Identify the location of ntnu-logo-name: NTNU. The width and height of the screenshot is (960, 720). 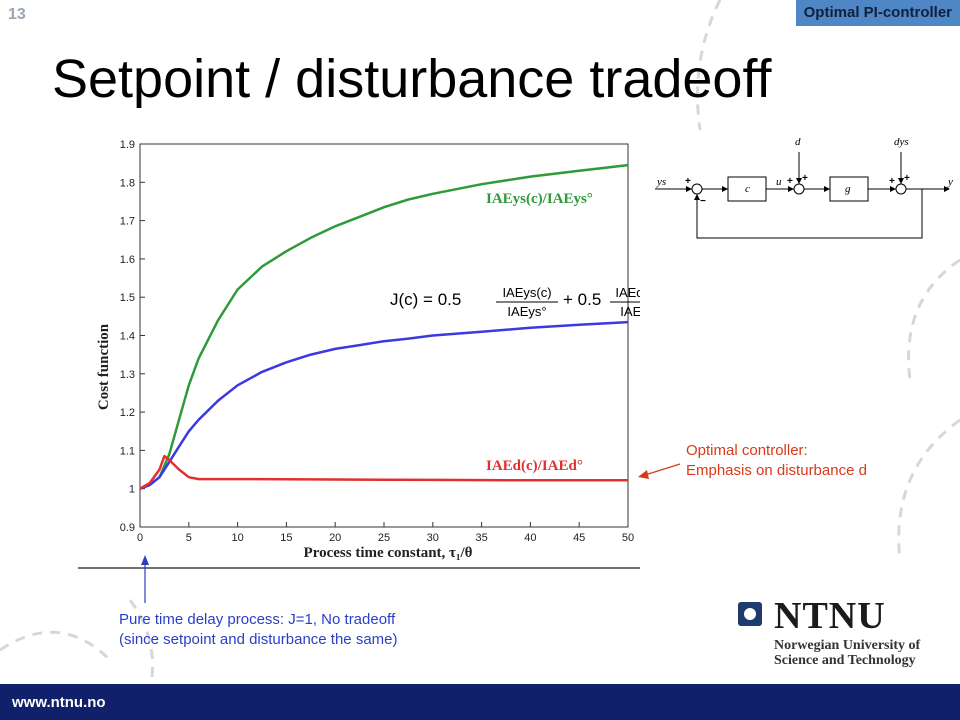
(830, 616).